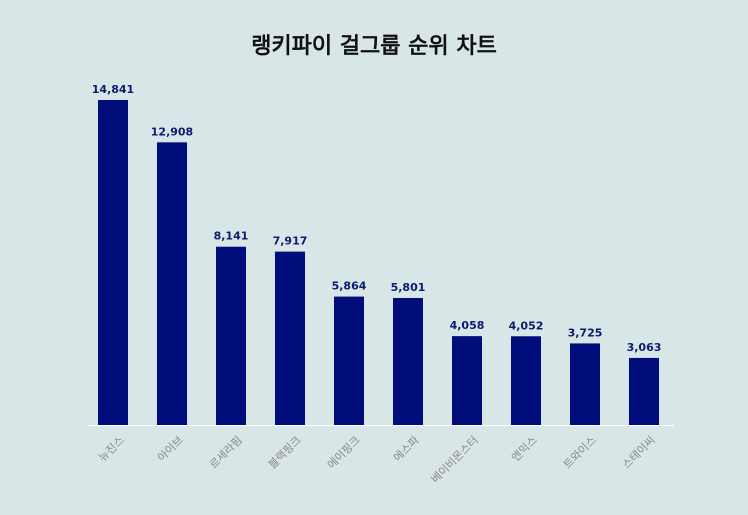 This screenshot has width=748, height=515. I want to click on data-label: 5,864, so click(349, 286).